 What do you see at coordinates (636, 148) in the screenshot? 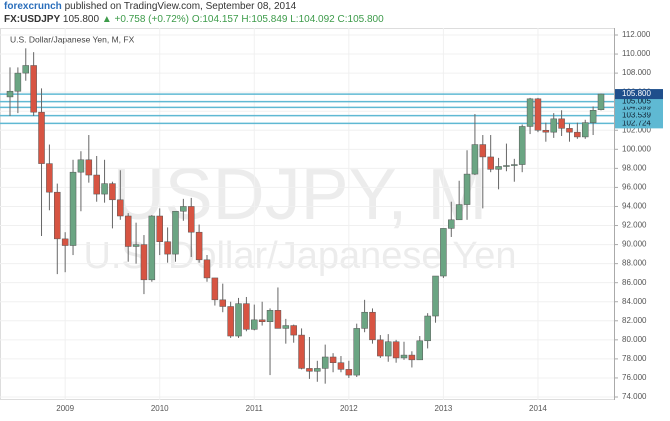
I see `y-tick-label: 100.000` at bounding box center [636, 148].